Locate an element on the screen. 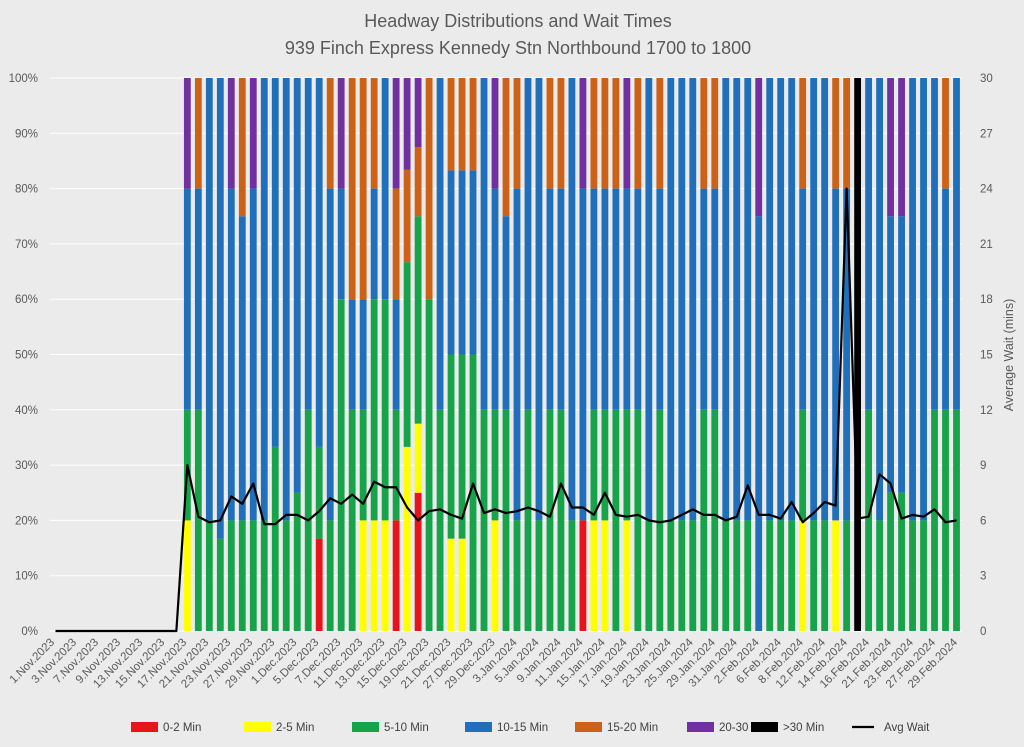 The width and height of the screenshot is (1024, 747). y-tick-right: 3 is located at coordinates (983, 577).